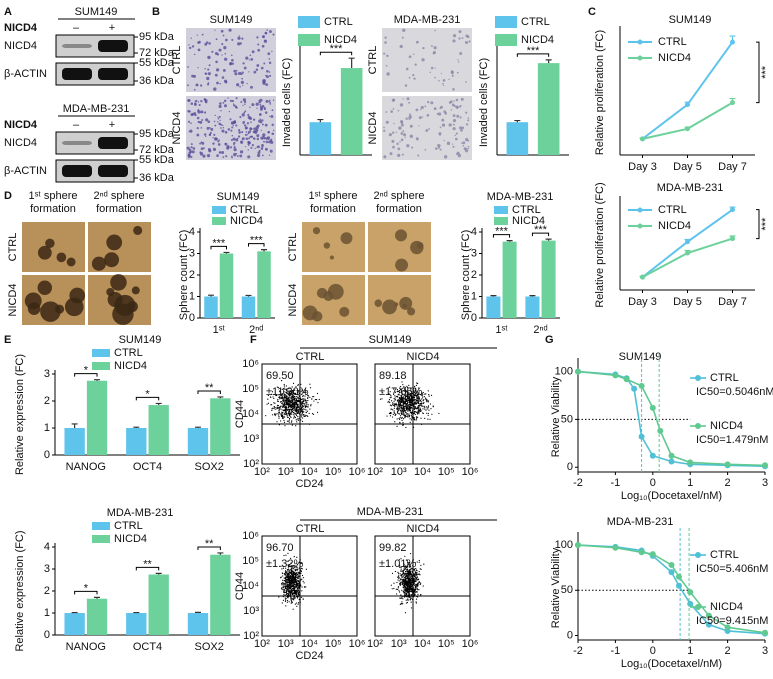 This screenshot has height=679, width=773. I want to click on x-tick-label: -2, so click(578, 483).